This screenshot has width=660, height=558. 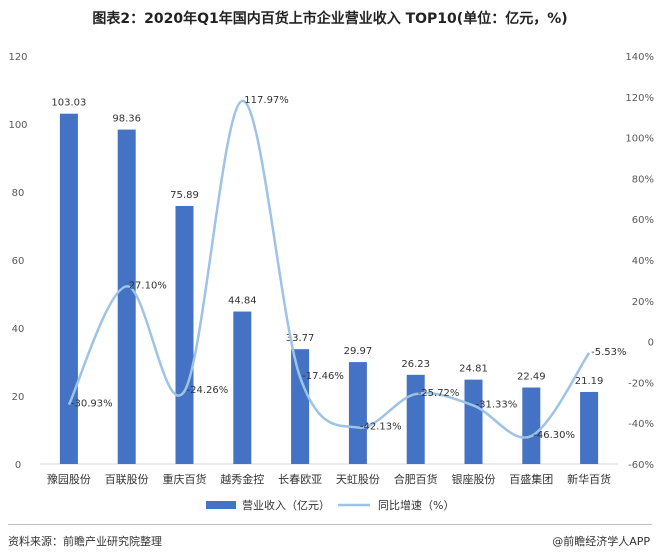 I want to click on line-value-label: -5.53%, so click(x=608, y=352).